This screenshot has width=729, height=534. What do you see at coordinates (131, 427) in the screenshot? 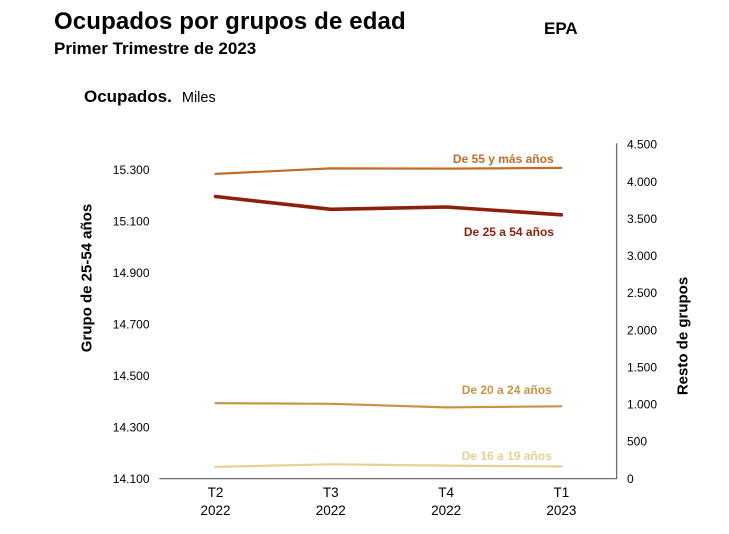
I see `svg-text: 14.300` at bounding box center [131, 427].